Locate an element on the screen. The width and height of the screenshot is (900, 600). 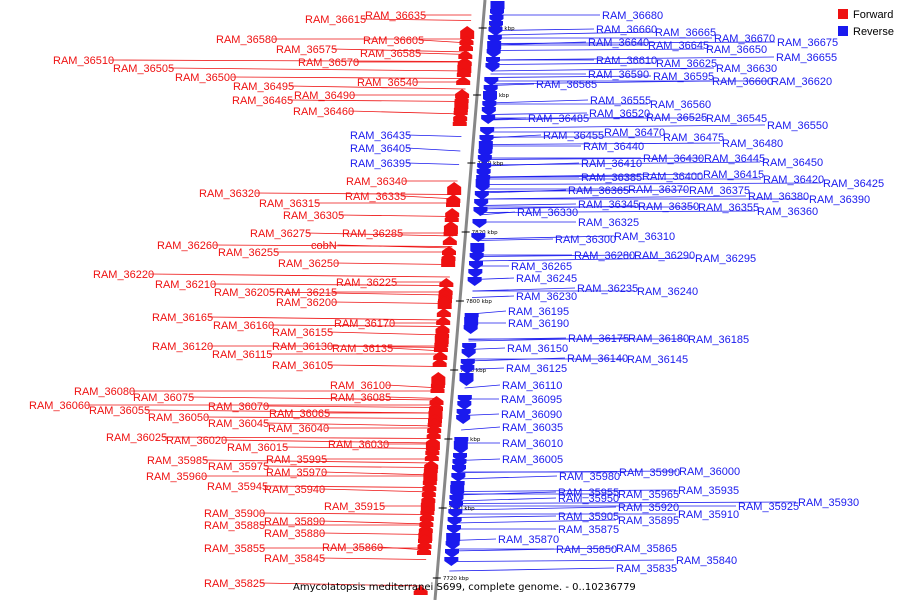
reverse-gene-label: RAM_36240 is located at coordinates (667, 292).